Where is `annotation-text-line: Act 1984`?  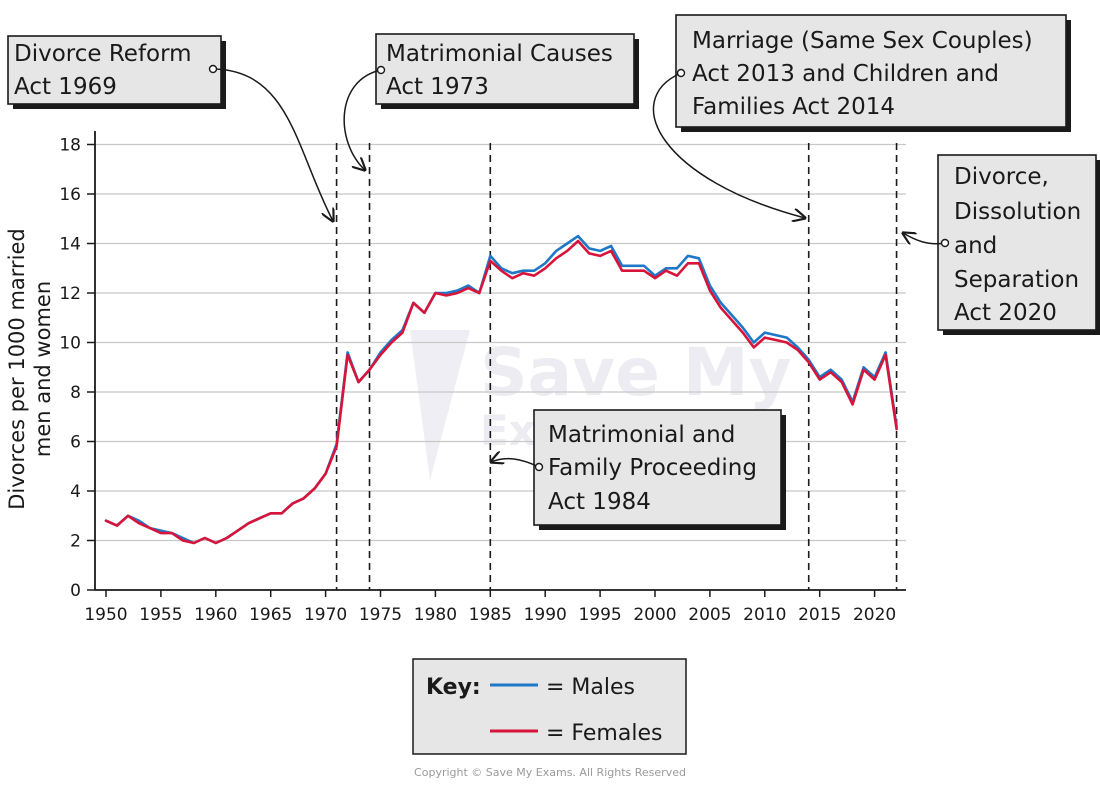 annotation-text-line: Act 1984 is located at coordinates (599, 502).